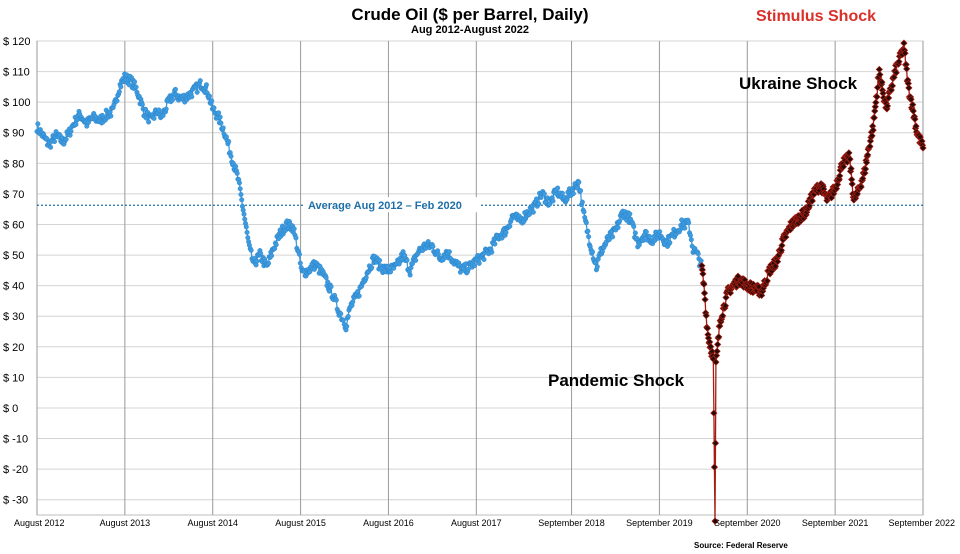 The width and height of the screenshot is (960, 554). What do you see at coordinates (13, 195) in the screenshot?
I see `y-tick-label: $ 70` at bounding box center [13, 195].